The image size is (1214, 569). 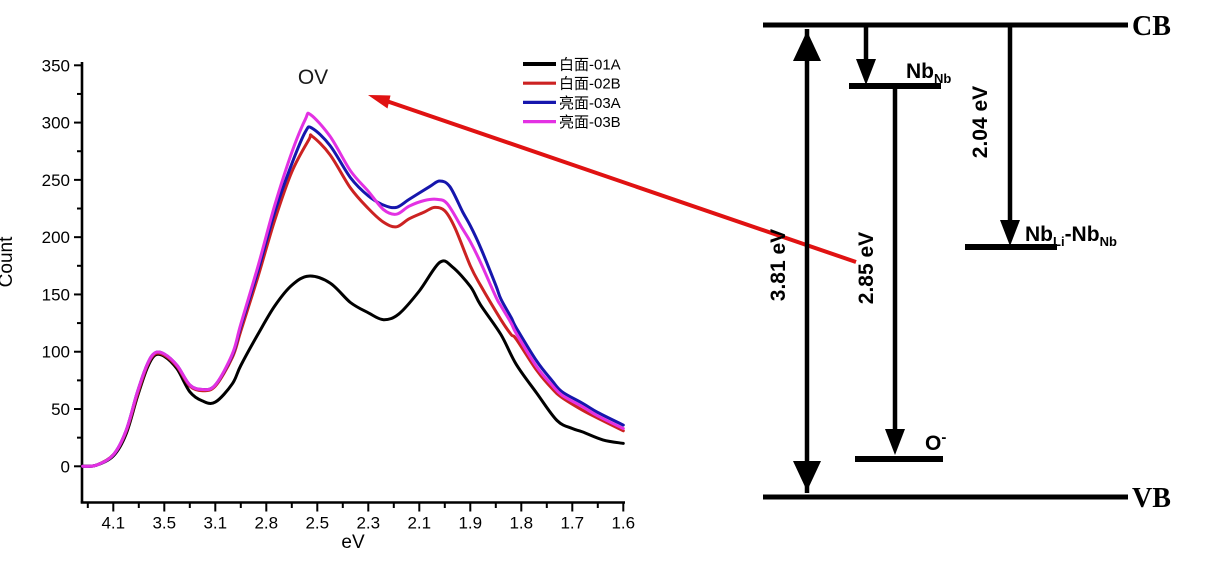 I want to click on y-tick-group: 0 50 100 150 200 250 300 350, so click(x=62, y=266).